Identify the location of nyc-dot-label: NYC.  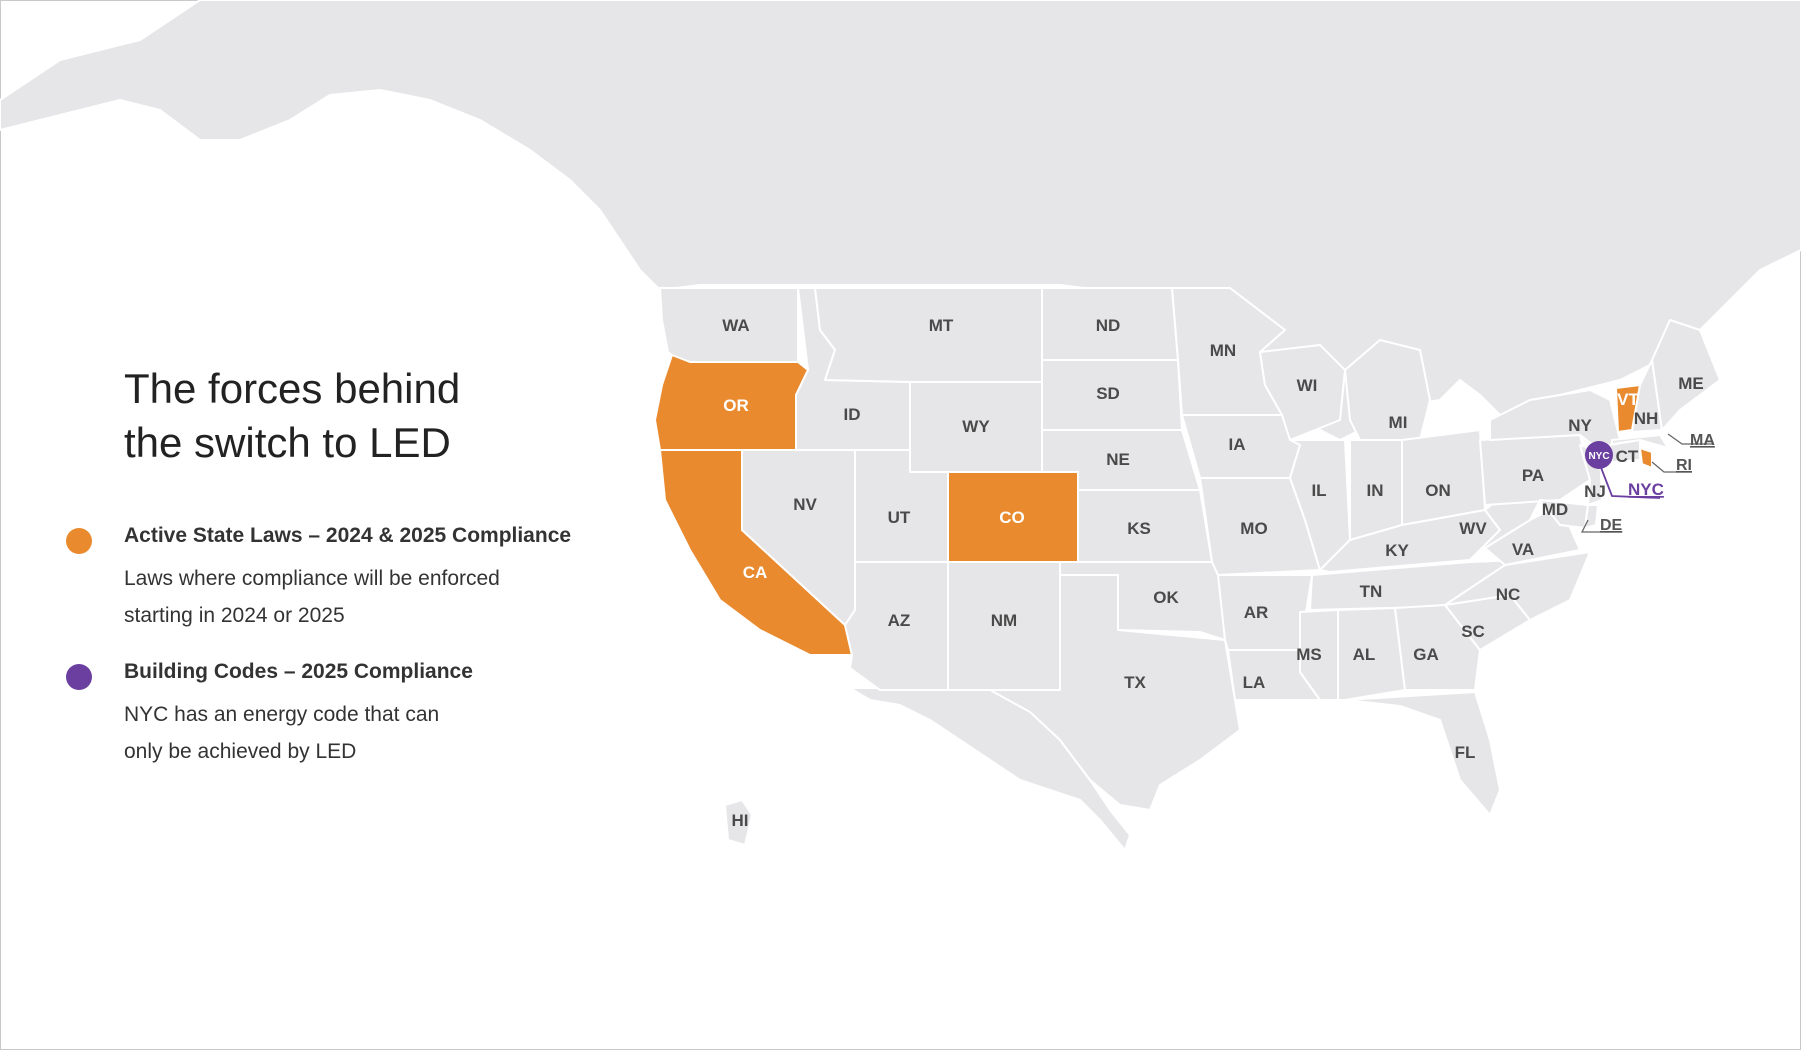
(1598, 456).